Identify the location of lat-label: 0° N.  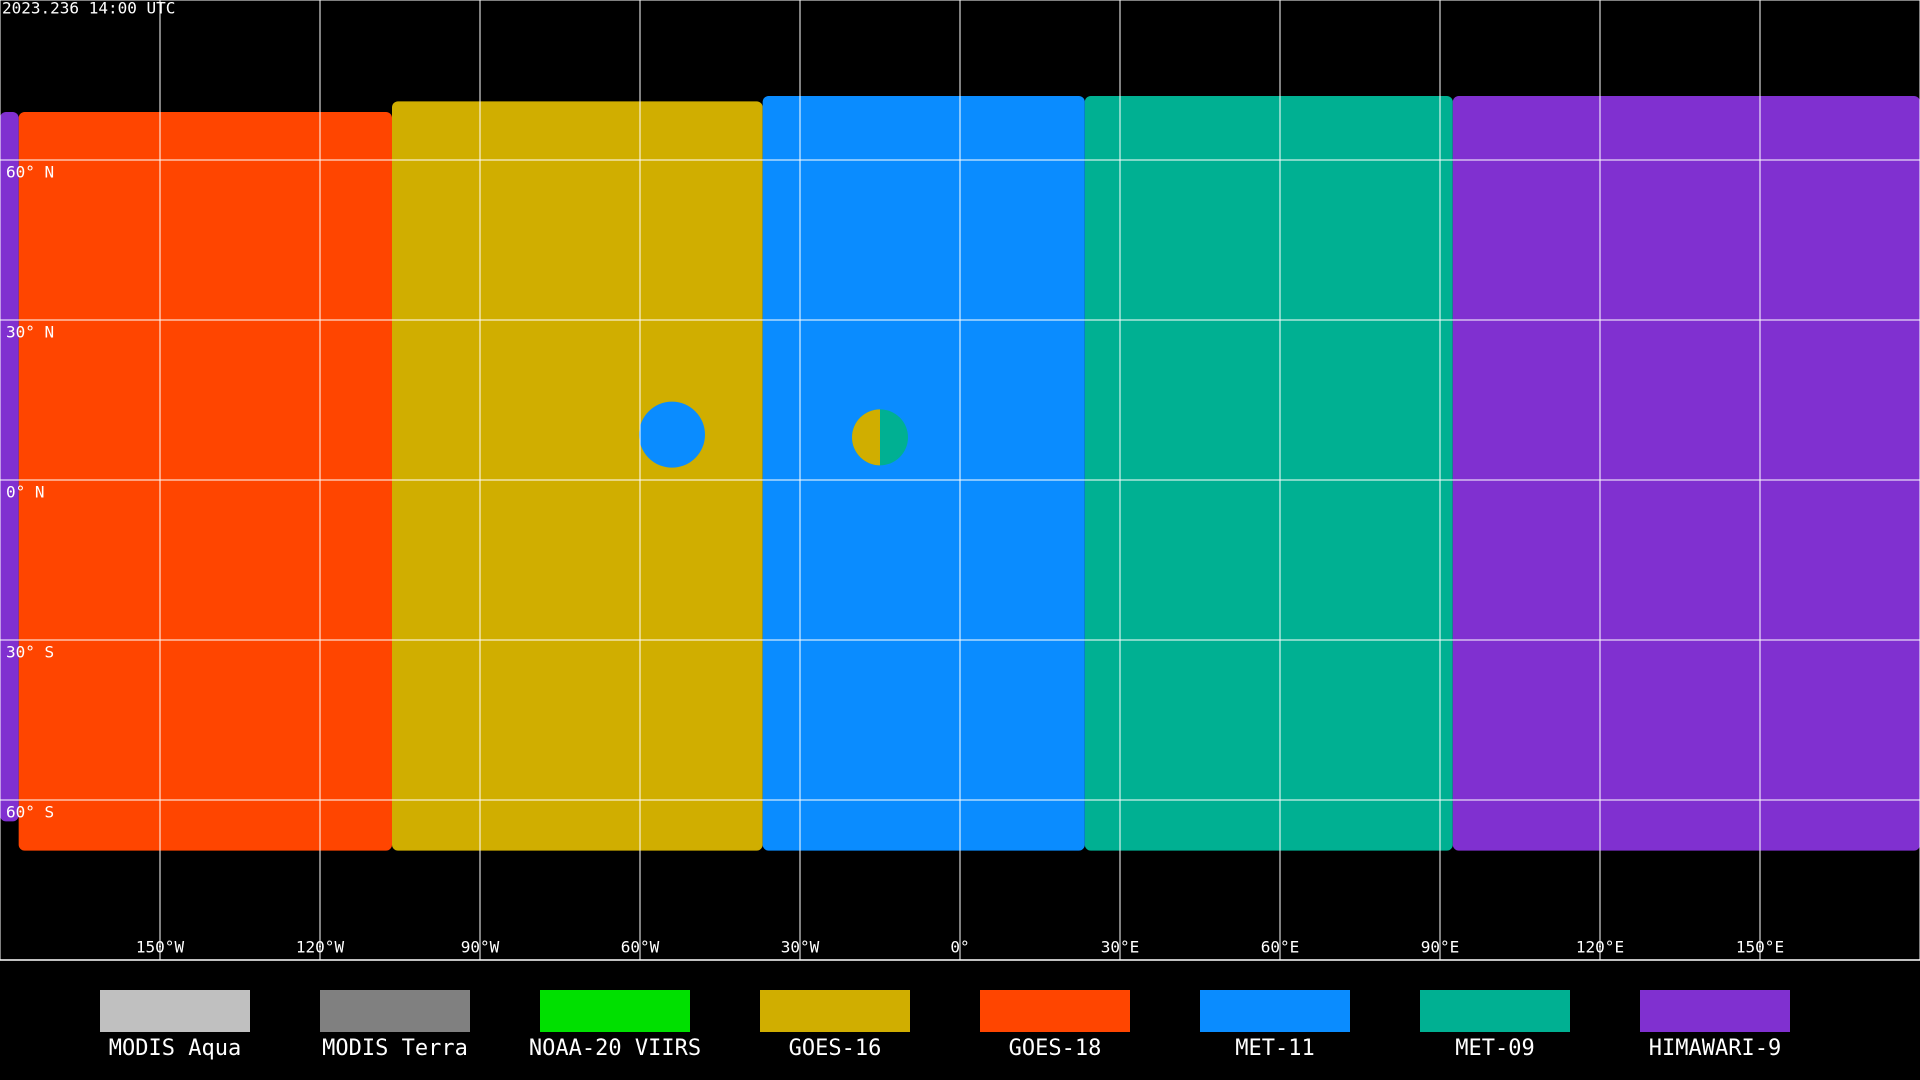
(25, 492).